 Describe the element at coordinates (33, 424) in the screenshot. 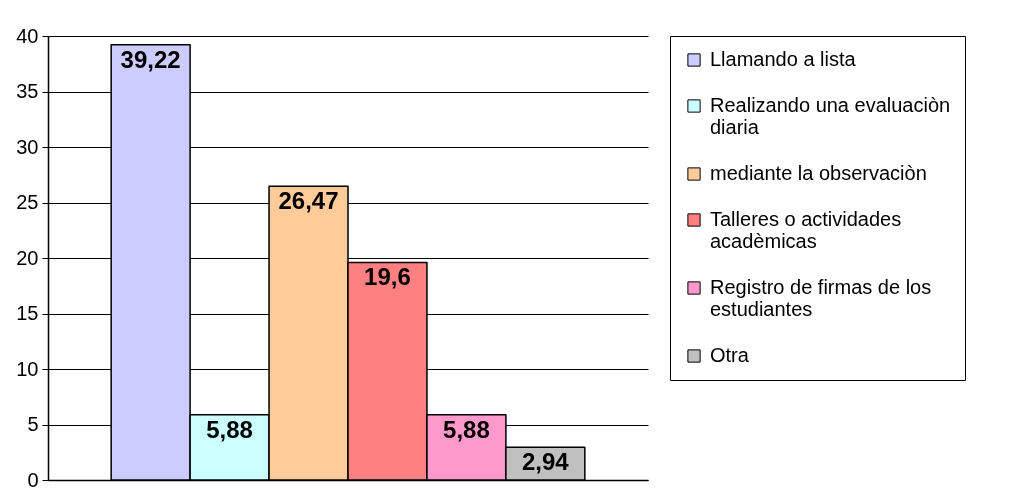

I see `y-tick-label: 5` at that location.